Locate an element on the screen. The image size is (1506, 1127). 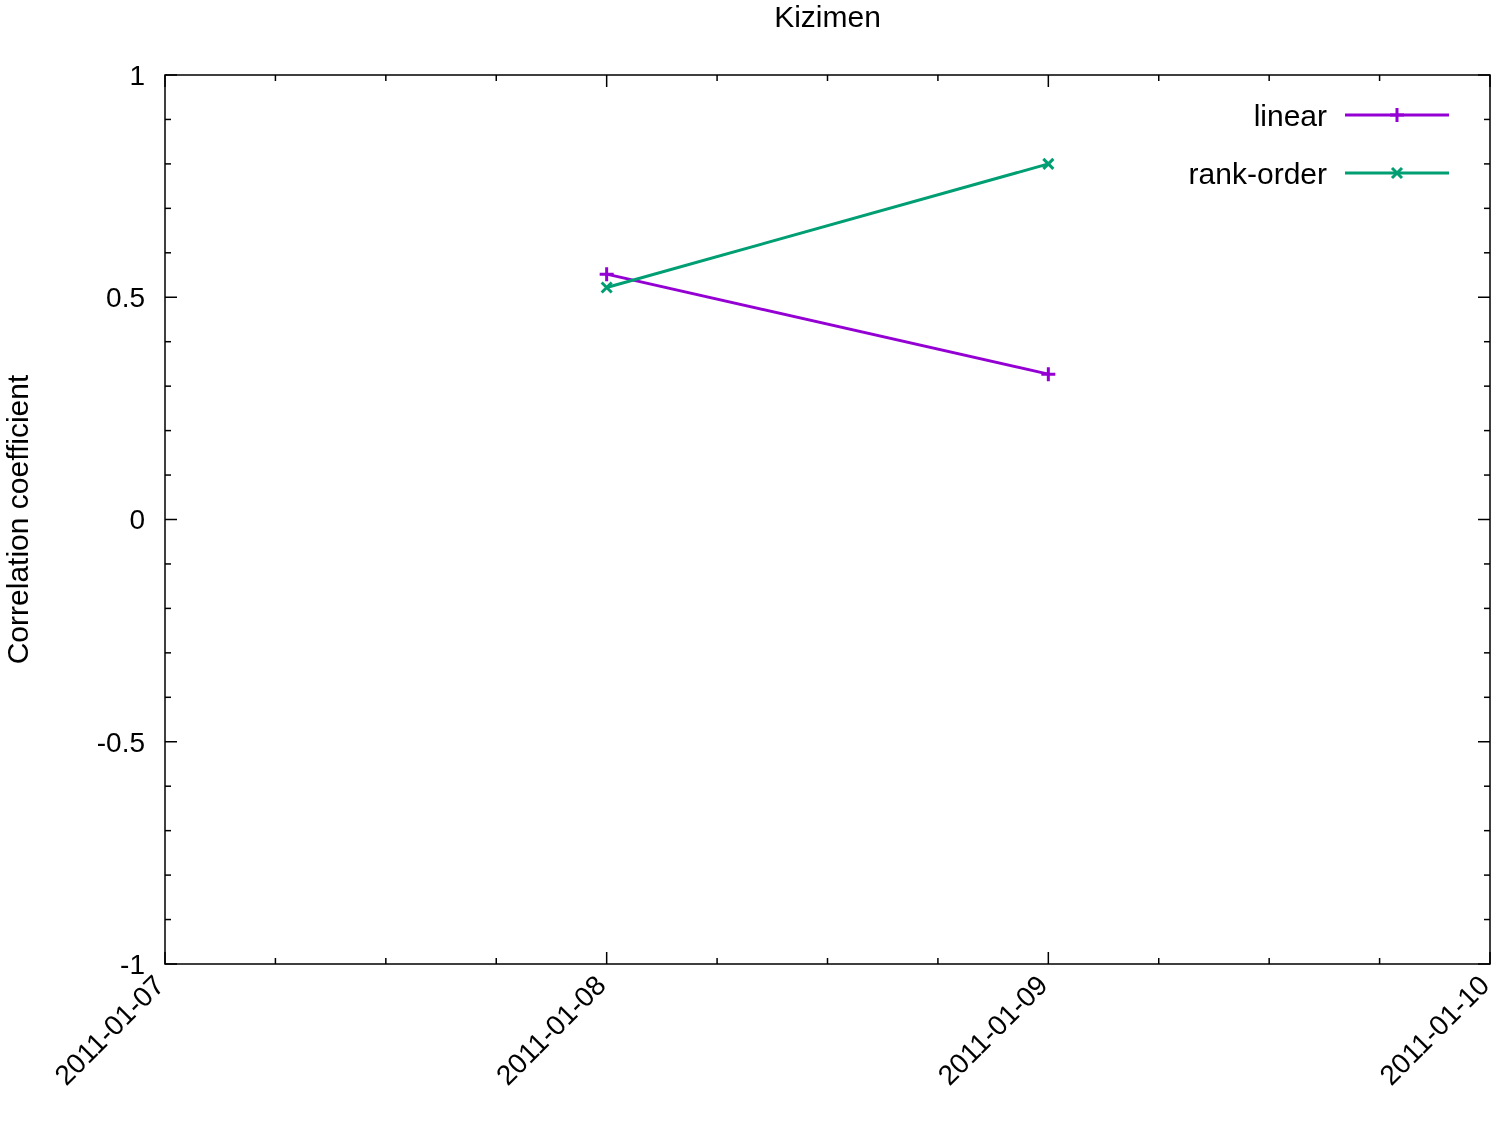
y-axis-title: Correlation coefficient is located at coordinates (17, 519).